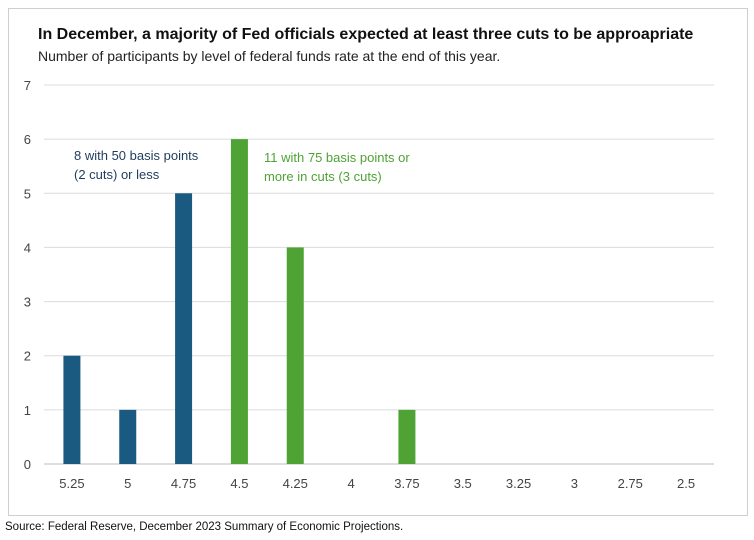 This screenshot has width=754, height=540. Describe the element at coordinates (377, 483) in the screenshot. I see `x-axis-ticks: 5.25 5 4.75 4.5 4.25 4 3.75 3.5 3.25 3 2.75 2.5` at that location.